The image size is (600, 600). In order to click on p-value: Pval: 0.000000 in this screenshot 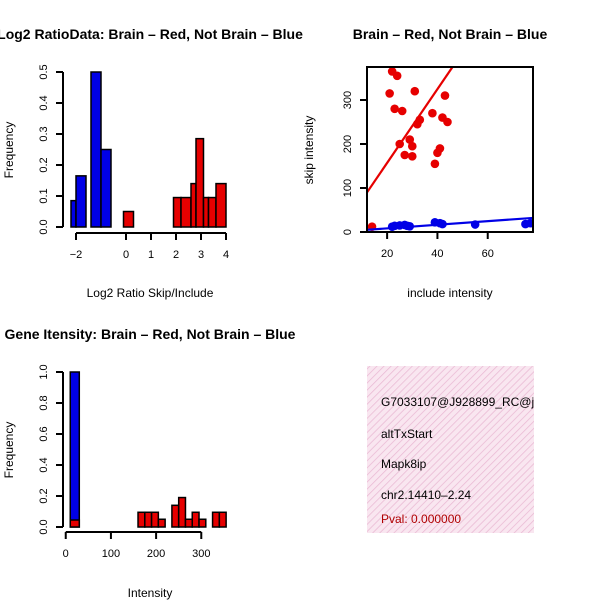, I will do `click(421, 519)`.